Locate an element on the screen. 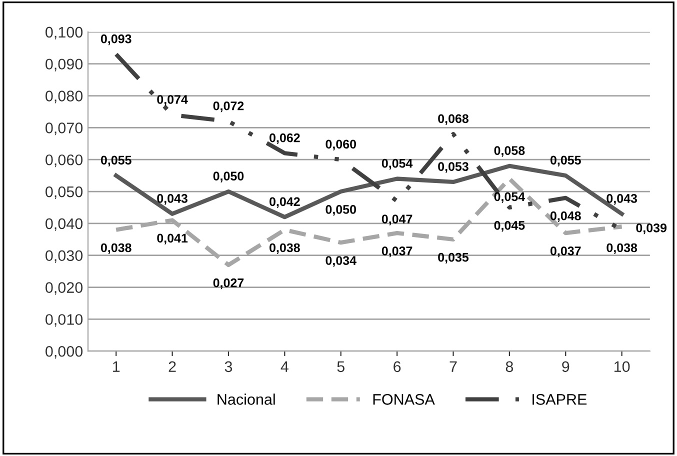  y-tick-label: 0,100 is located at coordinates (64, 33).